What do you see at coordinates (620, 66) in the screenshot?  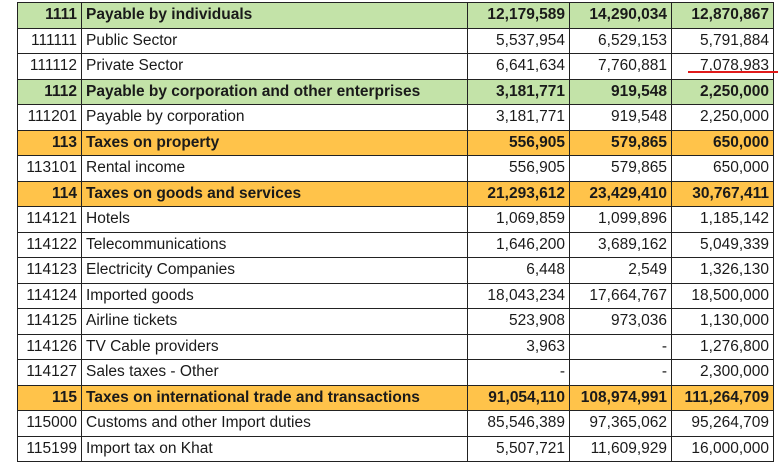 I see `value-col2-cell: 7,760,881` at bounding box center [620, 66].